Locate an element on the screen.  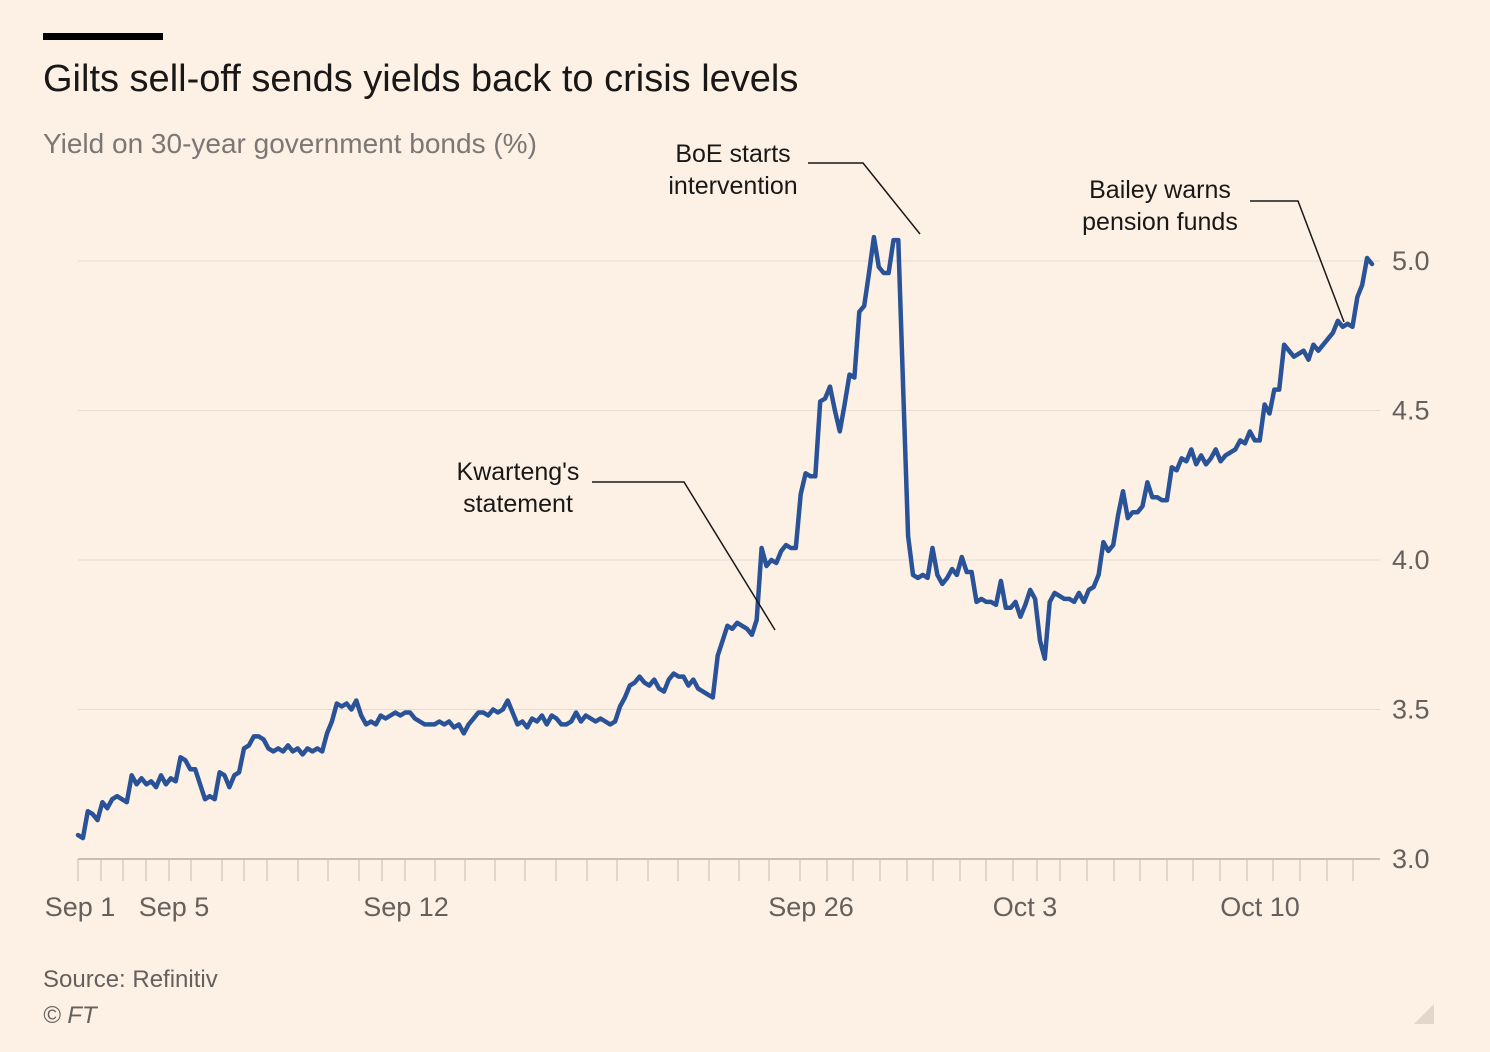
y-tick-label: 4.5 is located at coordinates (1411, 411).